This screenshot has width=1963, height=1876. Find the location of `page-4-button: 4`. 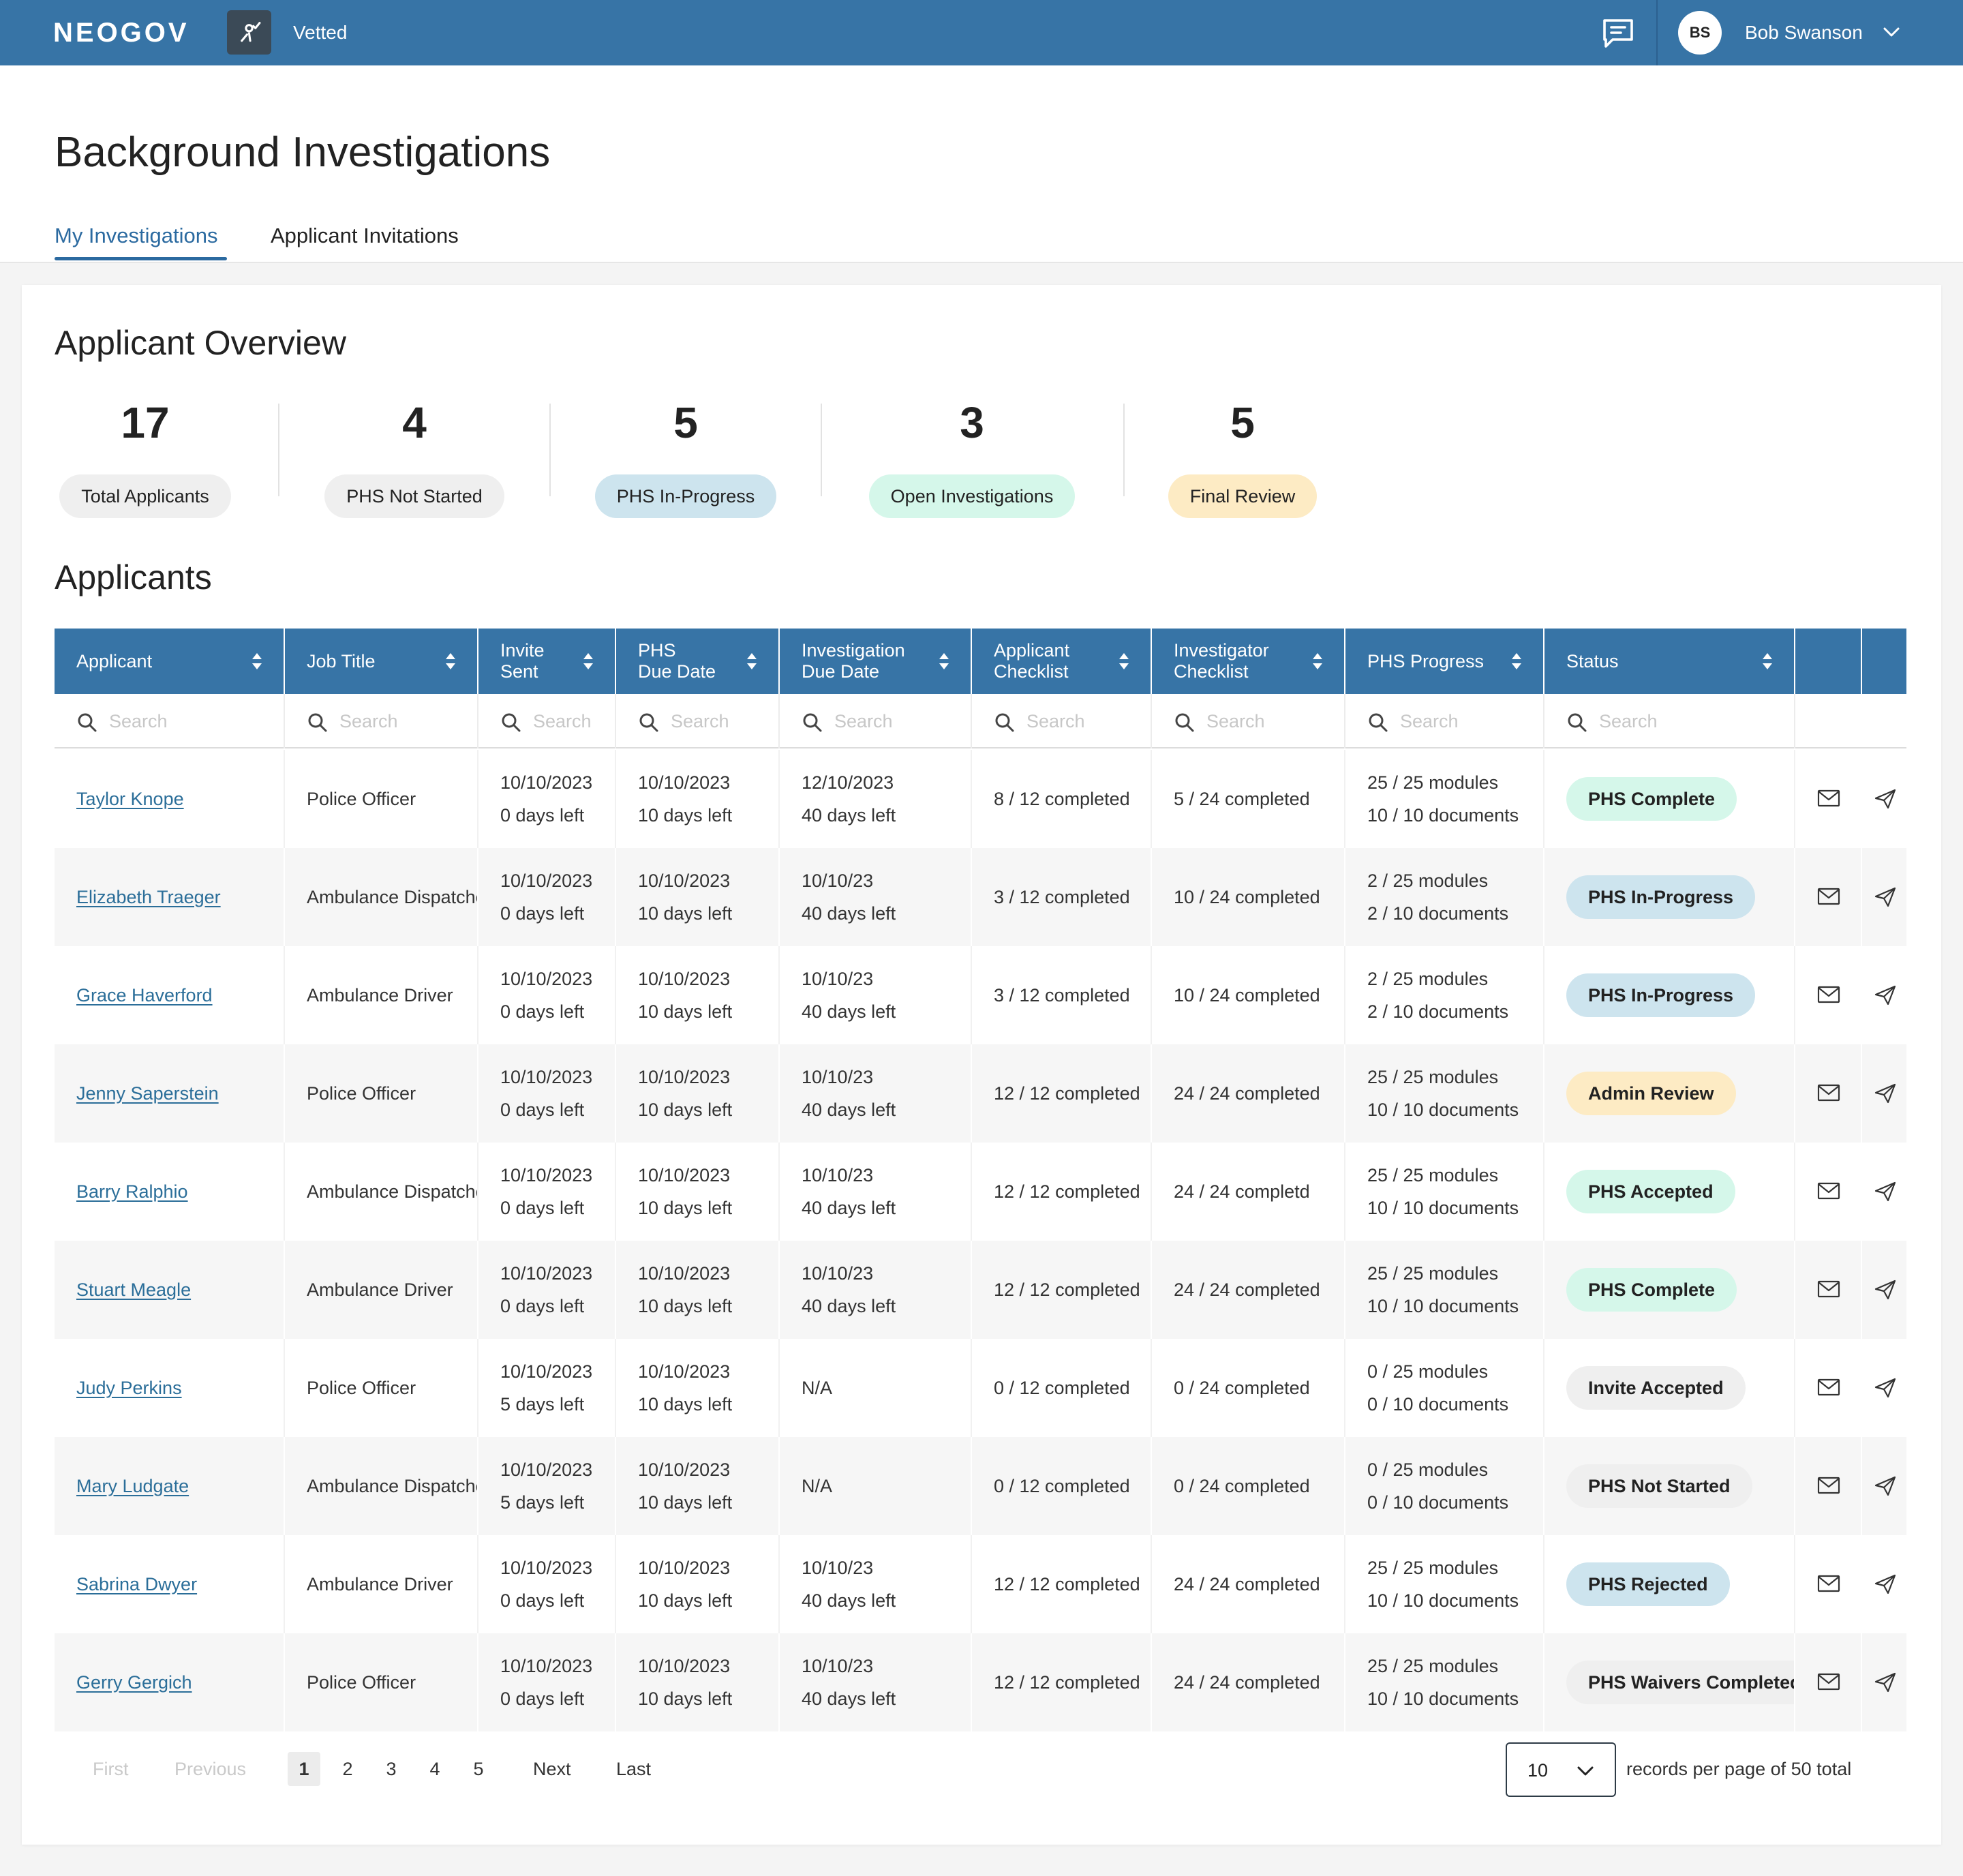

page-4-button: 4 is located at coordinates (434, 1769).